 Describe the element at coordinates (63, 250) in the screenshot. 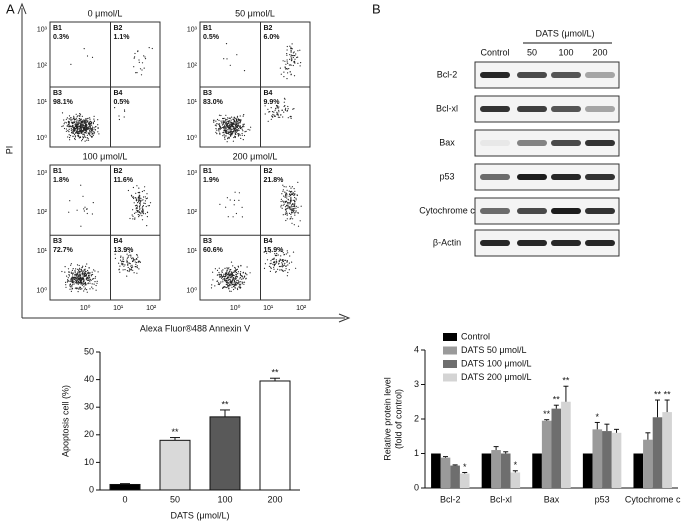

I see `quadrant-value: 72.7%` at that location.